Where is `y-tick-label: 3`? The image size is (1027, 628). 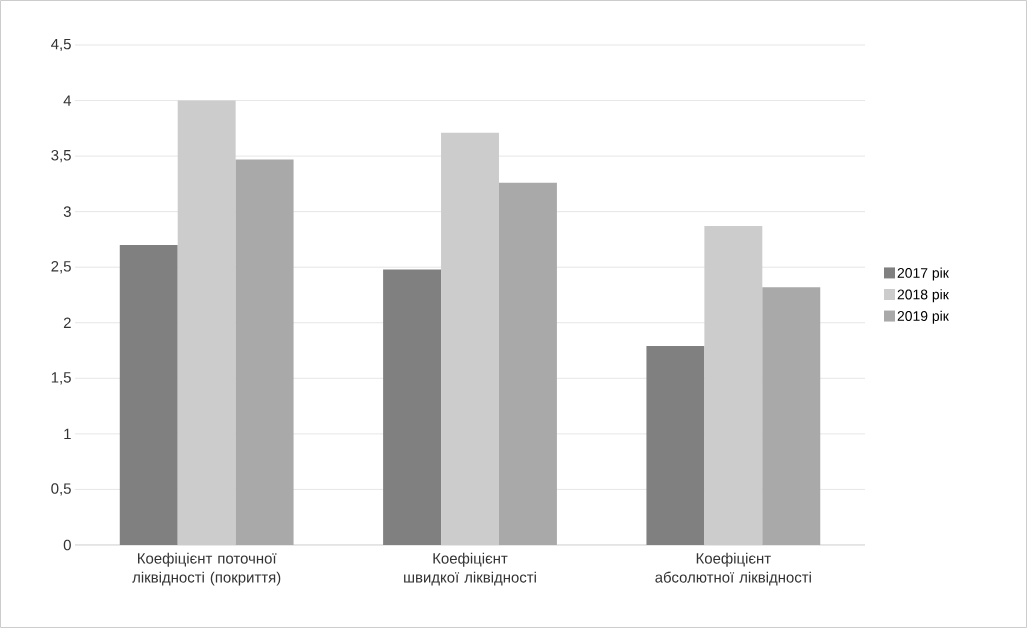 y-tick-label: 3 is located at coordinates (67, 211).